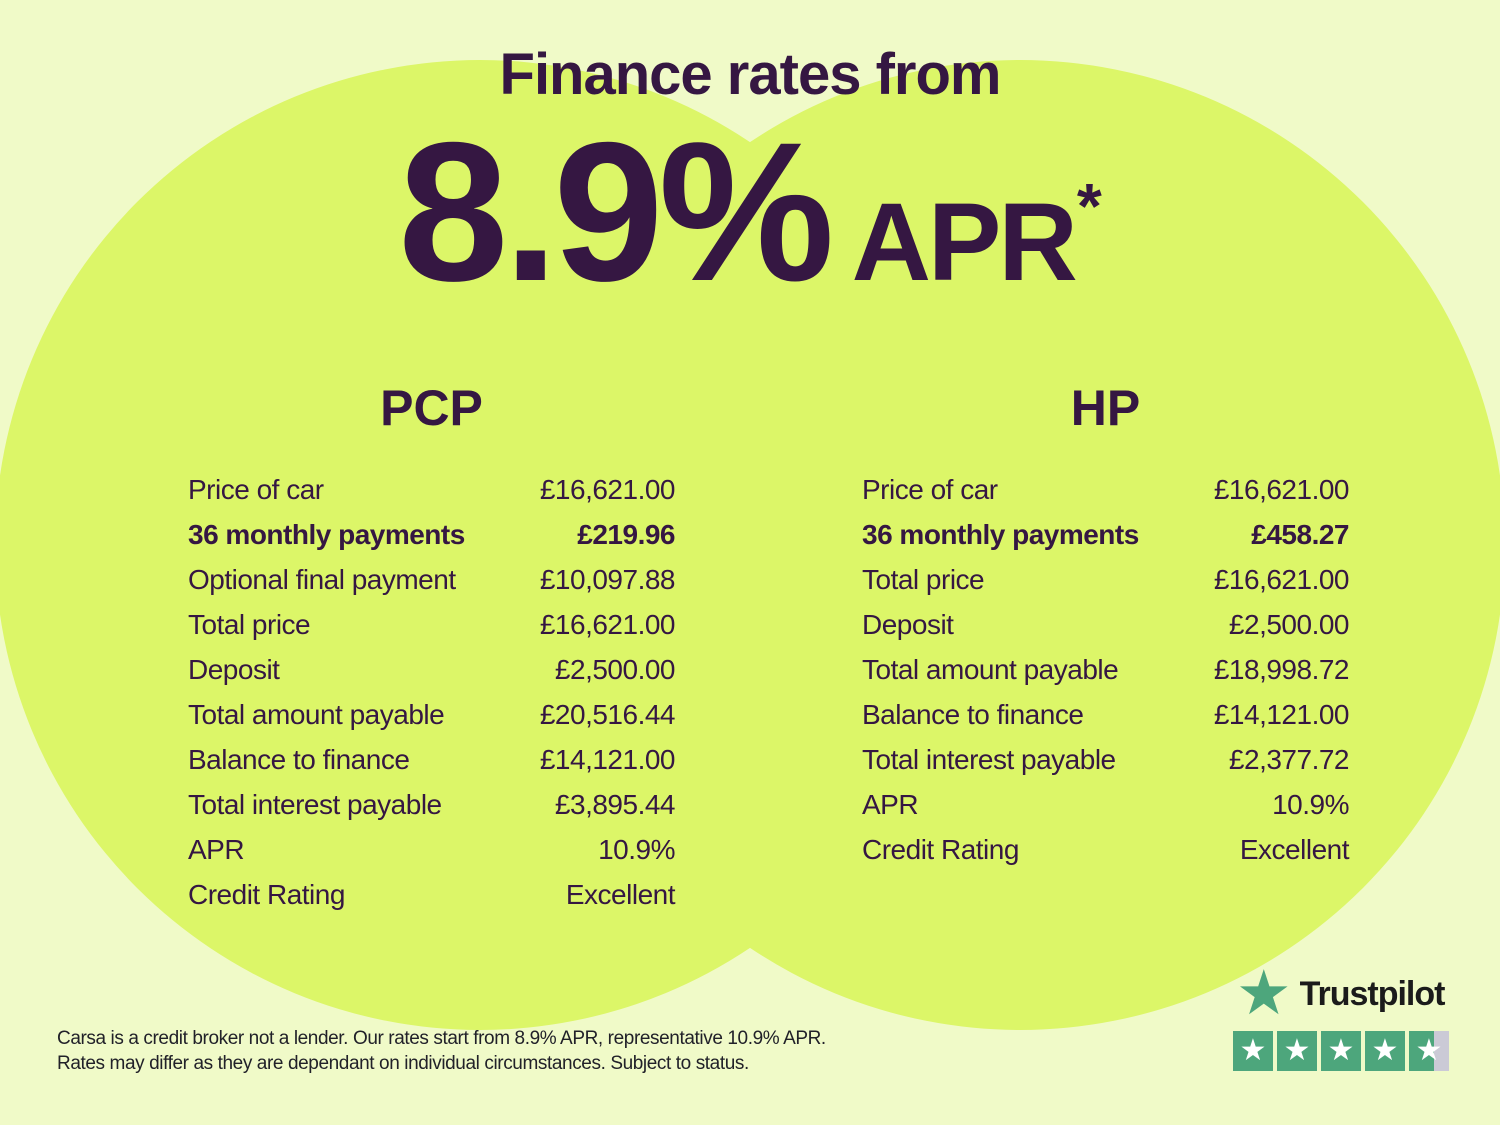 The image size is (1500, 1125). What do you see at coordinates (1372, 993) in the screenshot?
I see `trustpilot-wordmark: Trustpilot` at bounding box center [1372, 993].